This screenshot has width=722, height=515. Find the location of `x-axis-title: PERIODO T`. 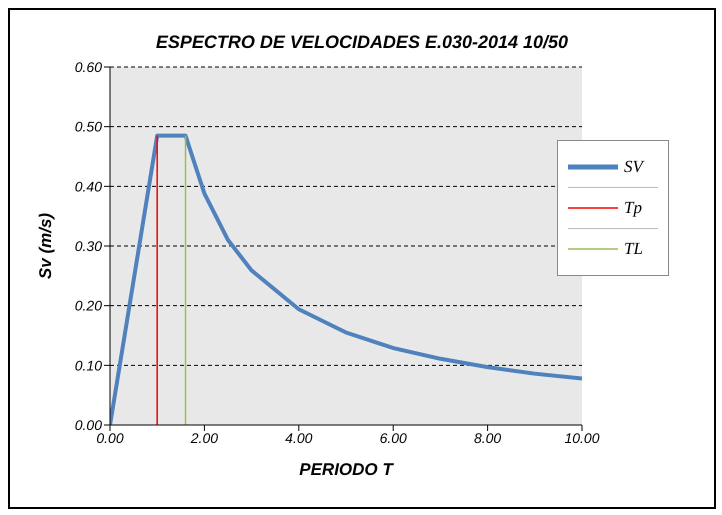

x-axis-title: PERIODO T is located at coordinates (346, 469).